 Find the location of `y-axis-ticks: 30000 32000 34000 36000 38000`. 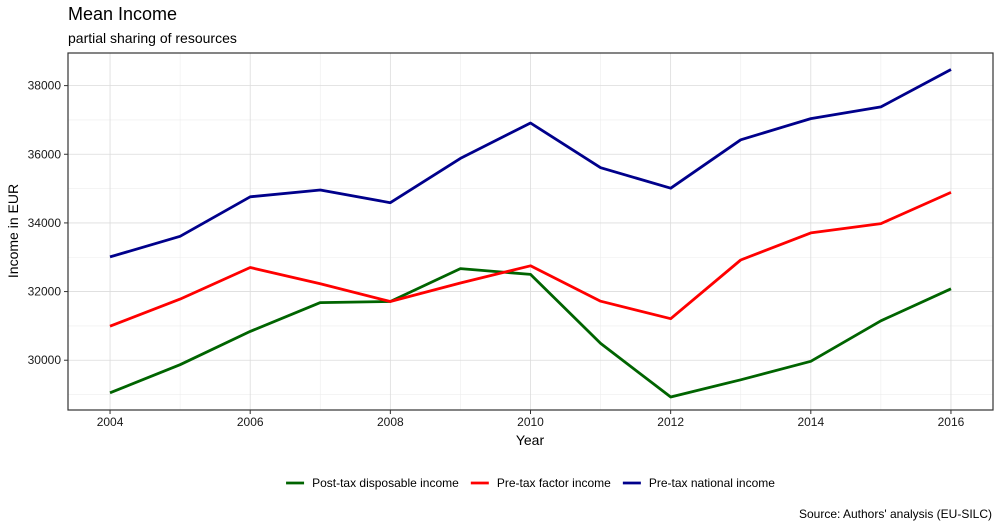

y-axis-ticks: 30000 32000 34000 36000 38000 is located at coordinates (48, 223).